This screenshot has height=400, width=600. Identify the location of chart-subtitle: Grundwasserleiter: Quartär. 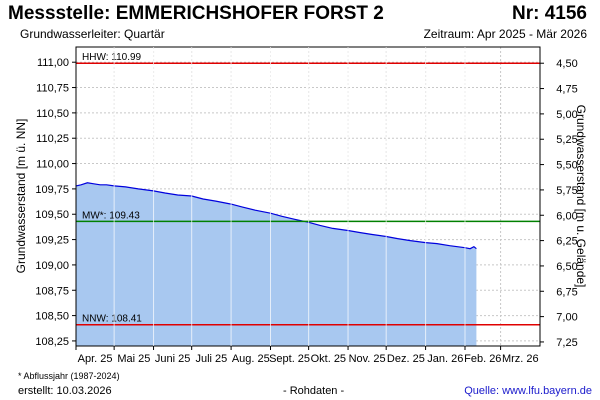
(92, 34).